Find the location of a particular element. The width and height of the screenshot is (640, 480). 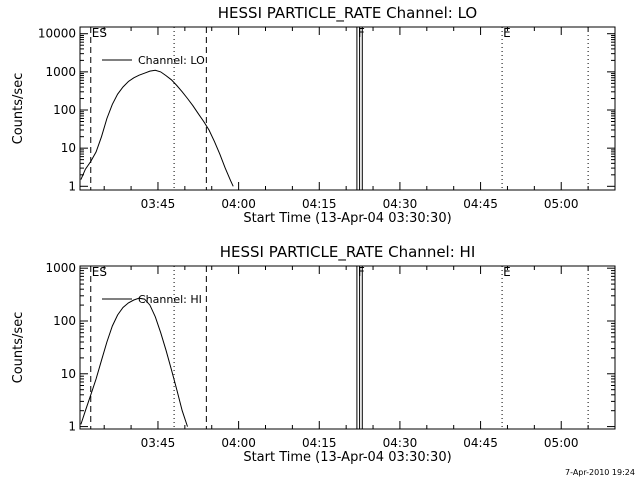

y-tick-label: 10000 is located at coordinates (57, 34).